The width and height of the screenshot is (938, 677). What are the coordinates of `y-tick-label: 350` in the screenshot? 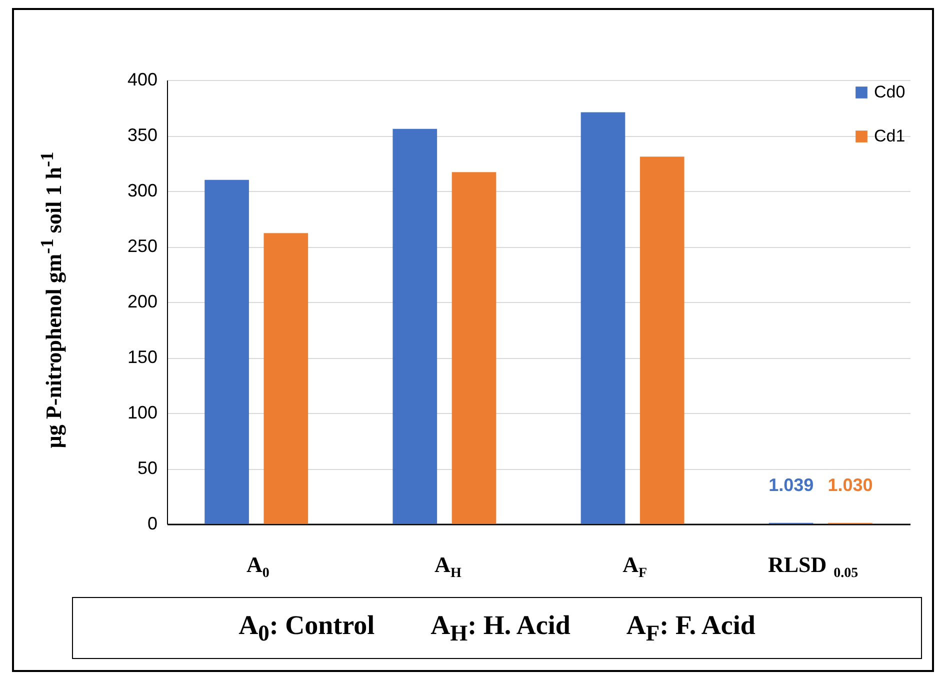 It's located at (142, 135).